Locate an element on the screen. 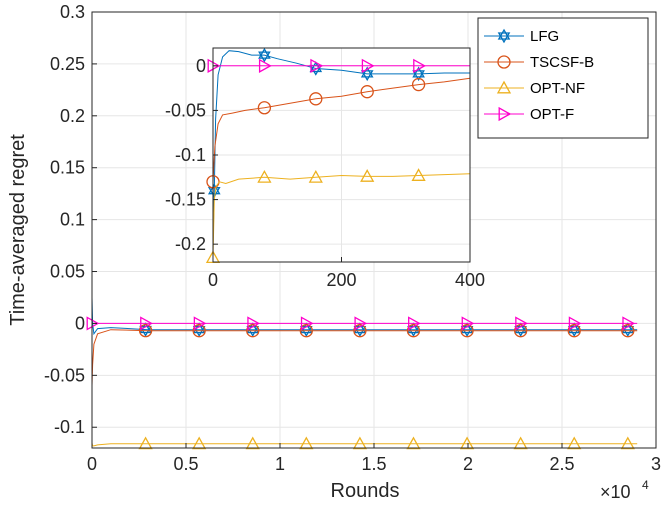 The image size is (664, 505). main-y-tick-label: 0.3 is located at coordinates (72, 12).